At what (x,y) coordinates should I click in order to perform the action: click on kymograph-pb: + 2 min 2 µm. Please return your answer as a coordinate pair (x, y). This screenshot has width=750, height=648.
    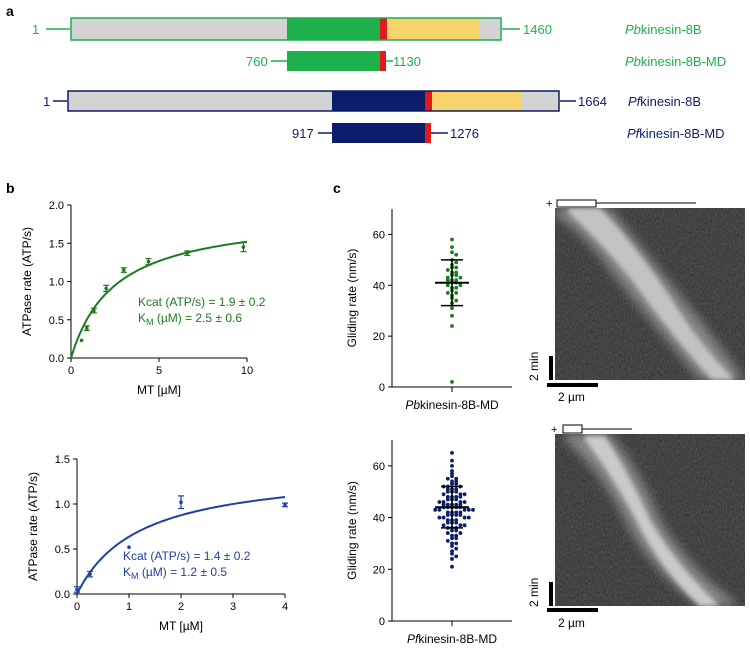
    Looking at the image, I should click on (636, 301).